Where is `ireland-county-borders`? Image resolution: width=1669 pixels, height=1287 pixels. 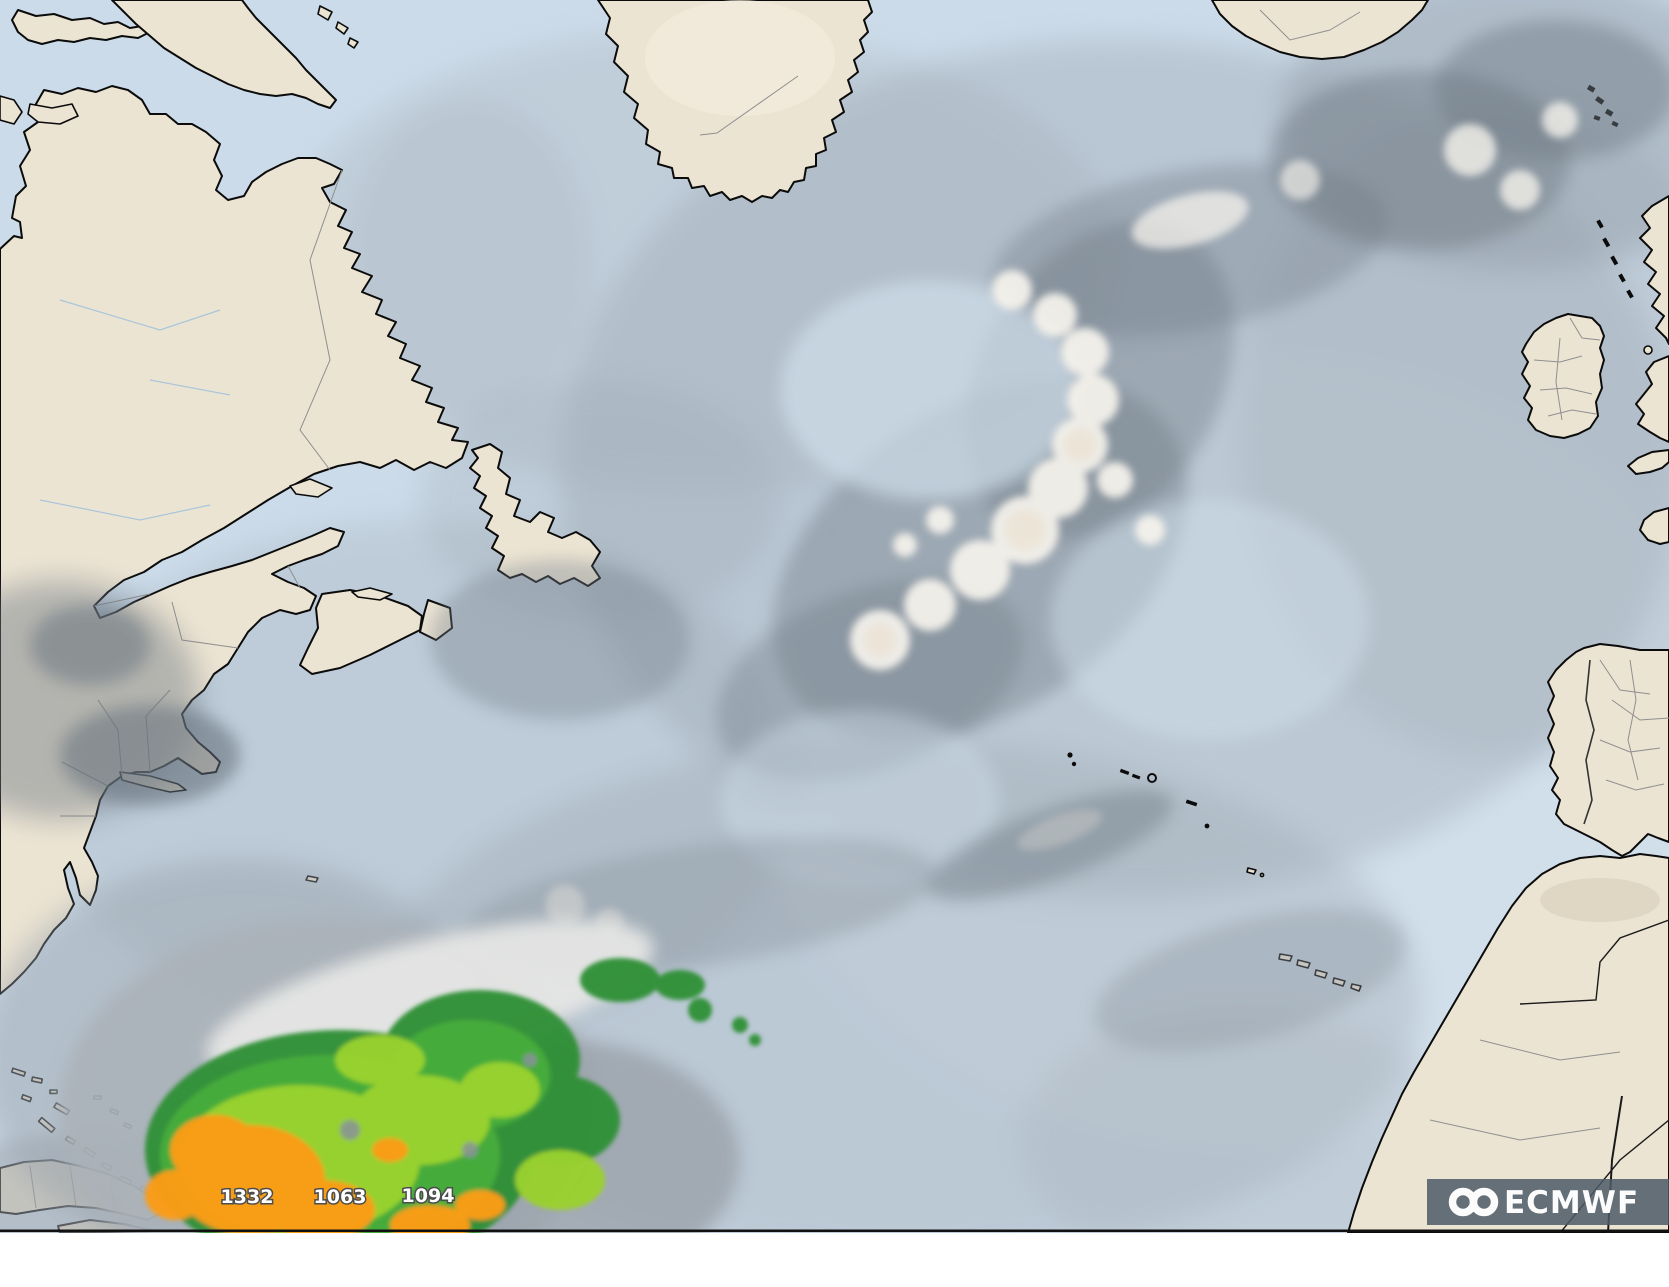 ireland-county-borders is located at coordinates (1567, 369).